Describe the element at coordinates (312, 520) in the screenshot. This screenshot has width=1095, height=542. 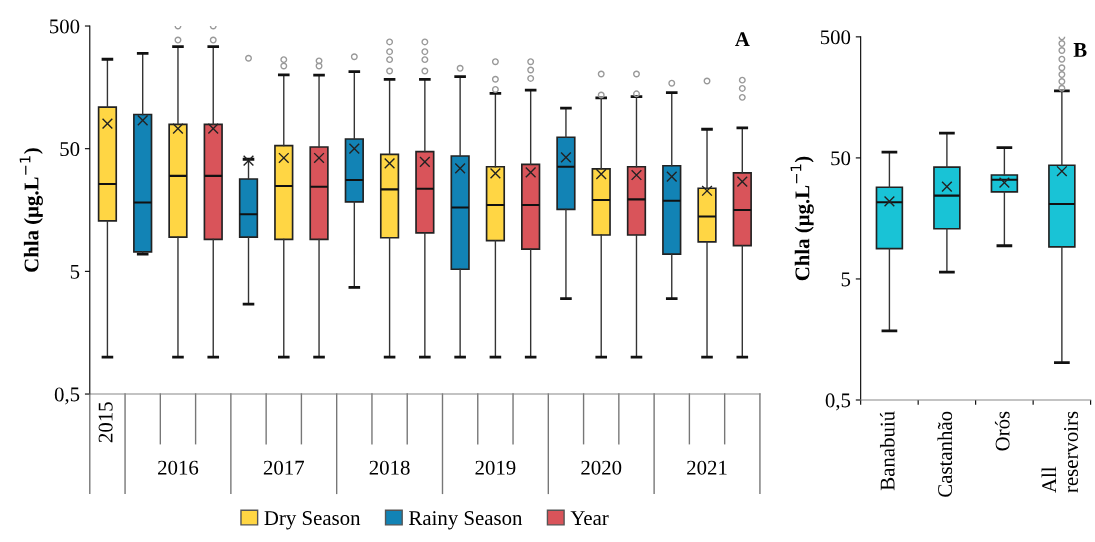
I see `legend-label: Dry Season` at that location.